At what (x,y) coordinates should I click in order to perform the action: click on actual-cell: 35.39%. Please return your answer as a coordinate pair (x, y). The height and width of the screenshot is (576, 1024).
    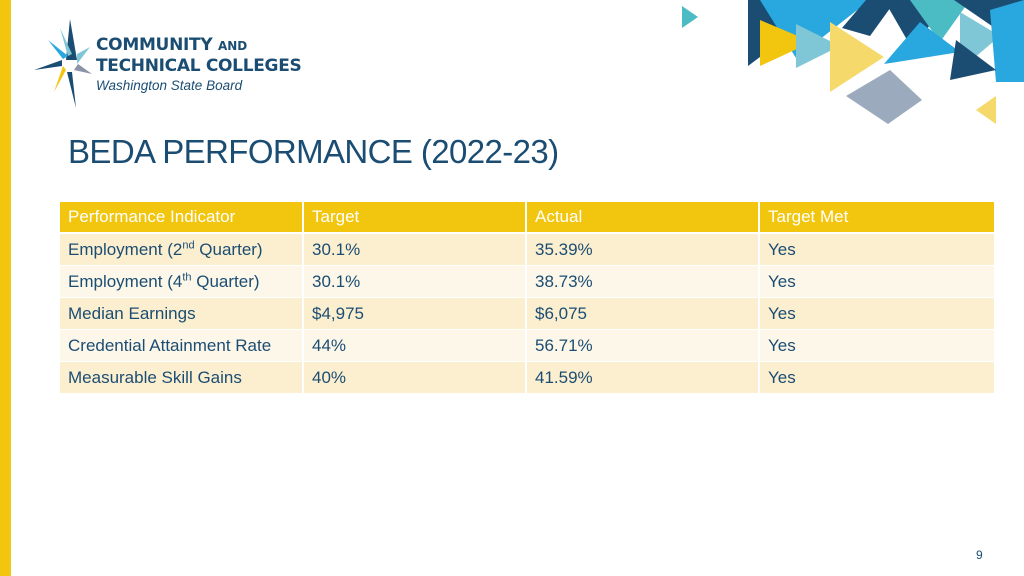
    Looking at the image, I should click on (643, 250).